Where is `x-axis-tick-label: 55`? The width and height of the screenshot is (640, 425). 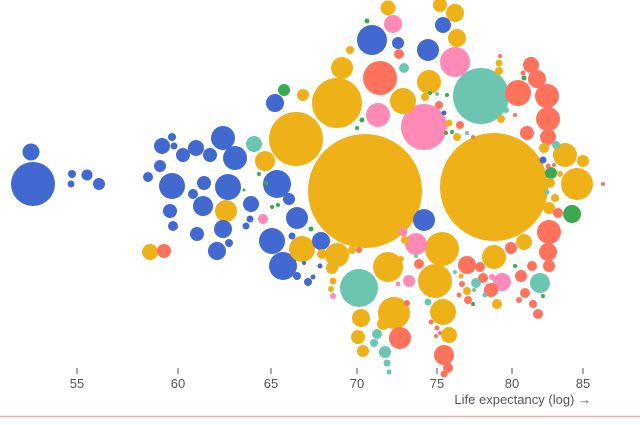 x-axis-tick-label: 55 is located at coordinates (77, 383).